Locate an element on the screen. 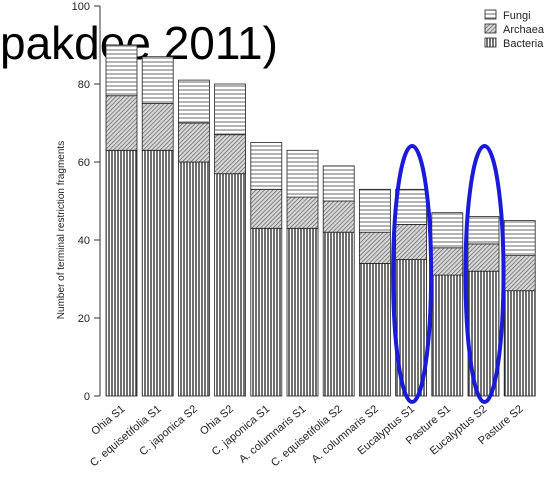 The width and height of the screenshot is (552, 481). legend-label-archaea: Archaea is located at coordinates (524, 30).